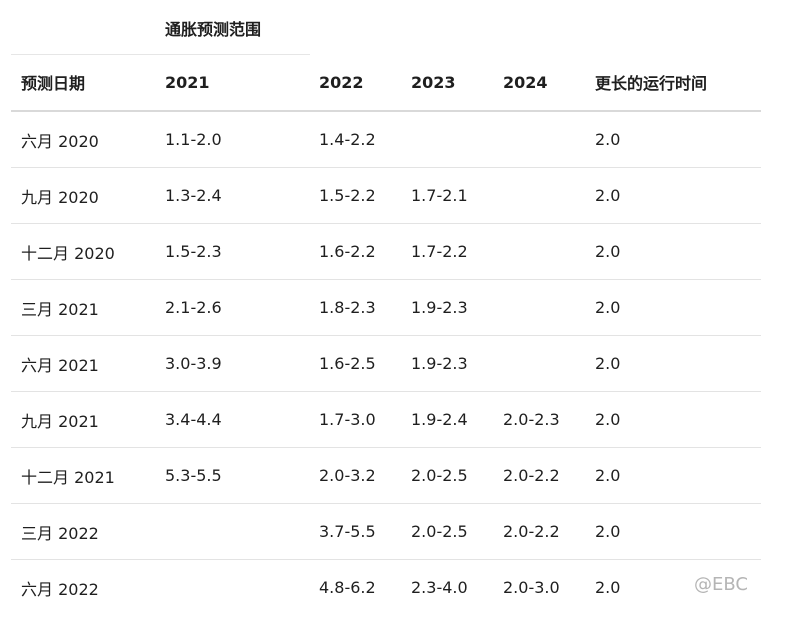 This screenshot has height=624, width=787. I want to click on table-cell: 1.9-2.4, so click(447, 419).